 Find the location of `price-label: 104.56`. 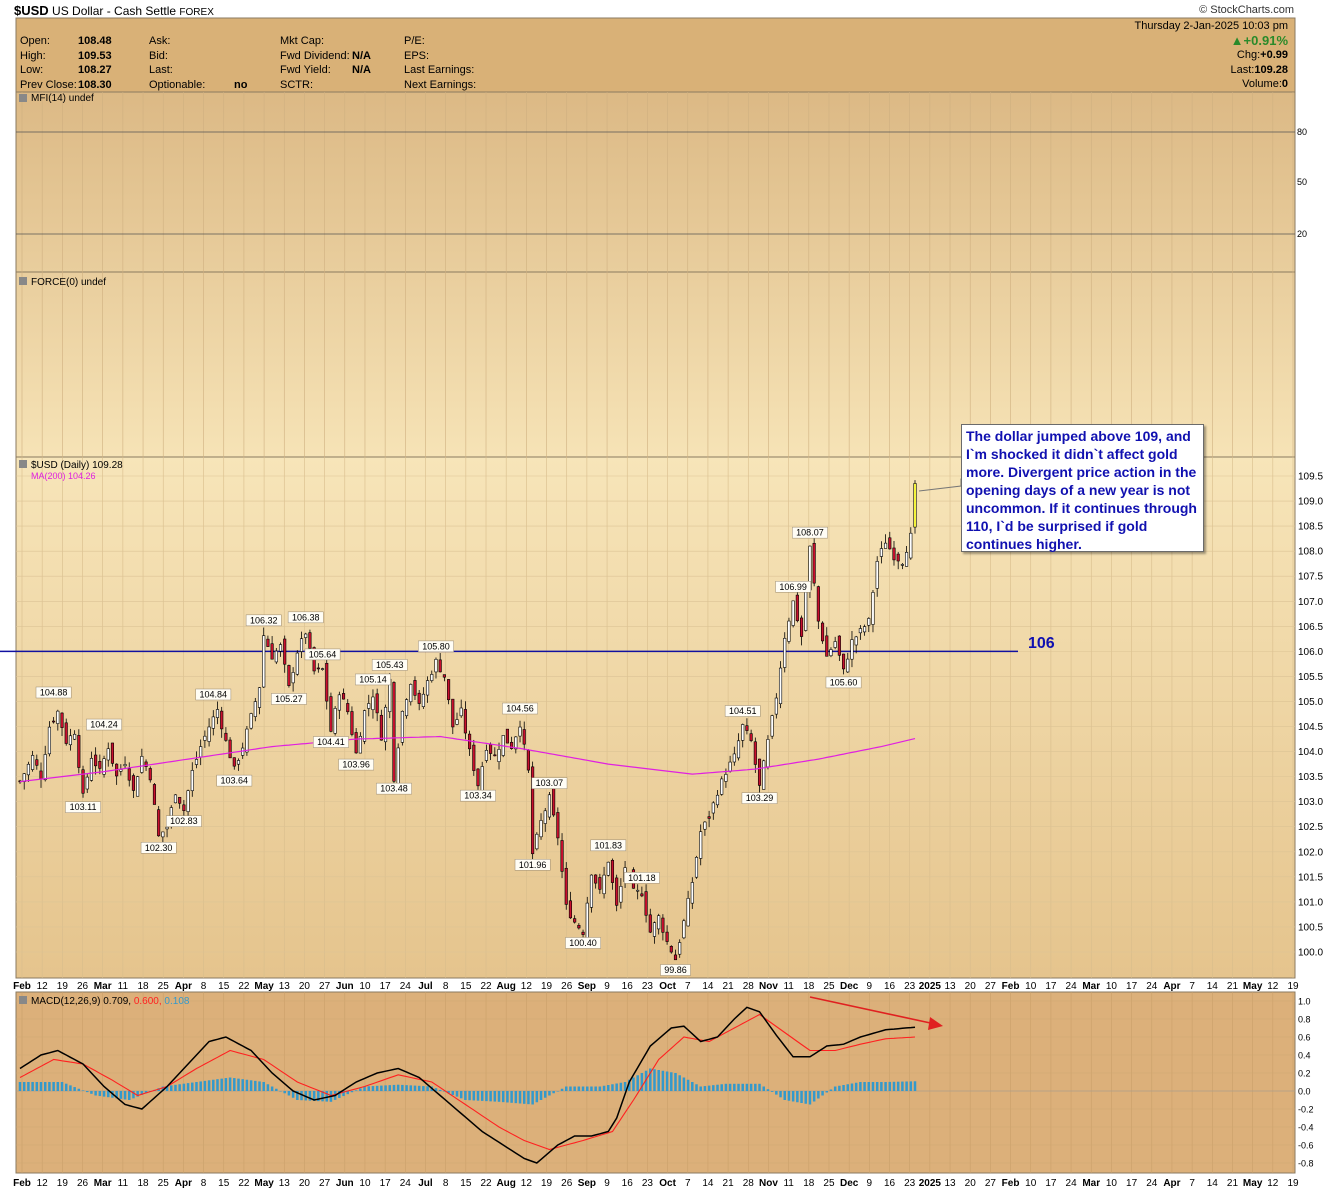

price-label: 104.56 is located at coordinates (520, 709).